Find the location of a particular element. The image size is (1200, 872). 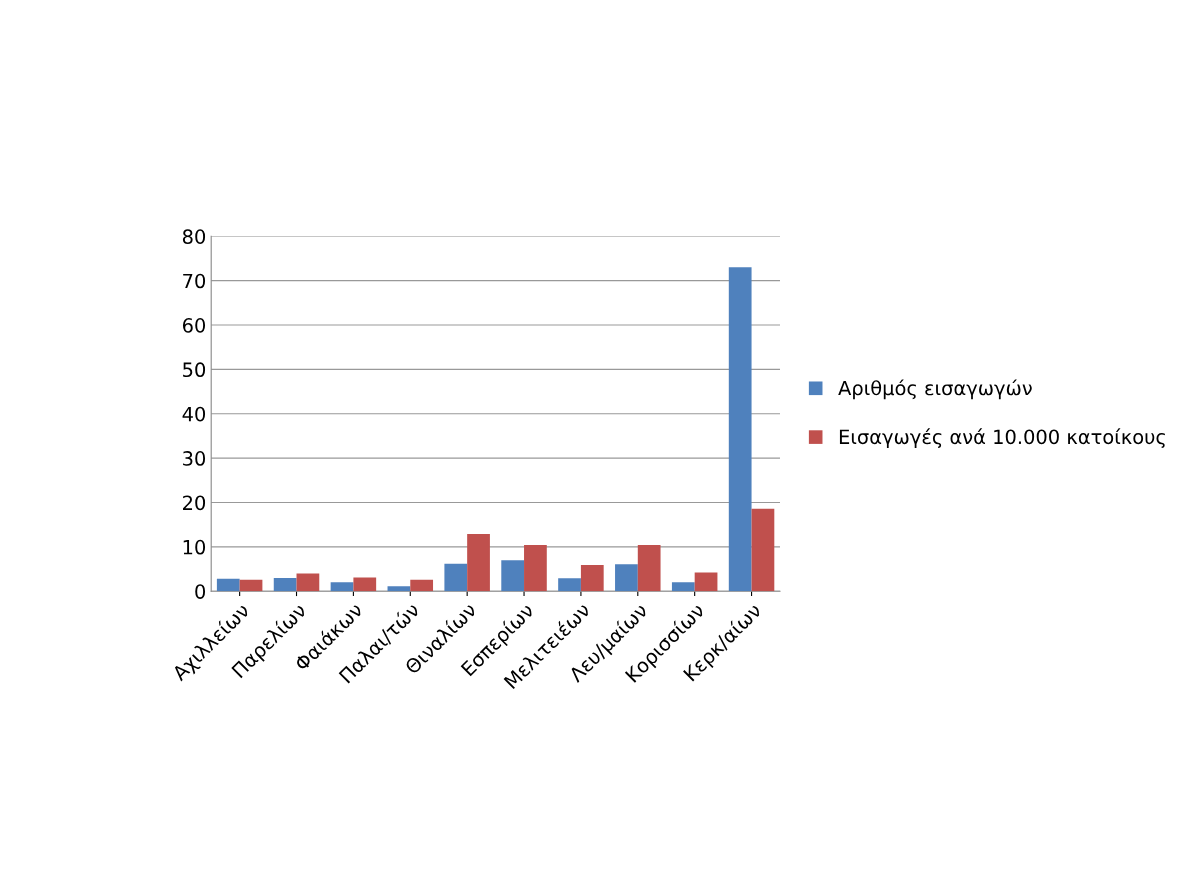

y-tick-label: 50 is located at coordinates (194, 370).